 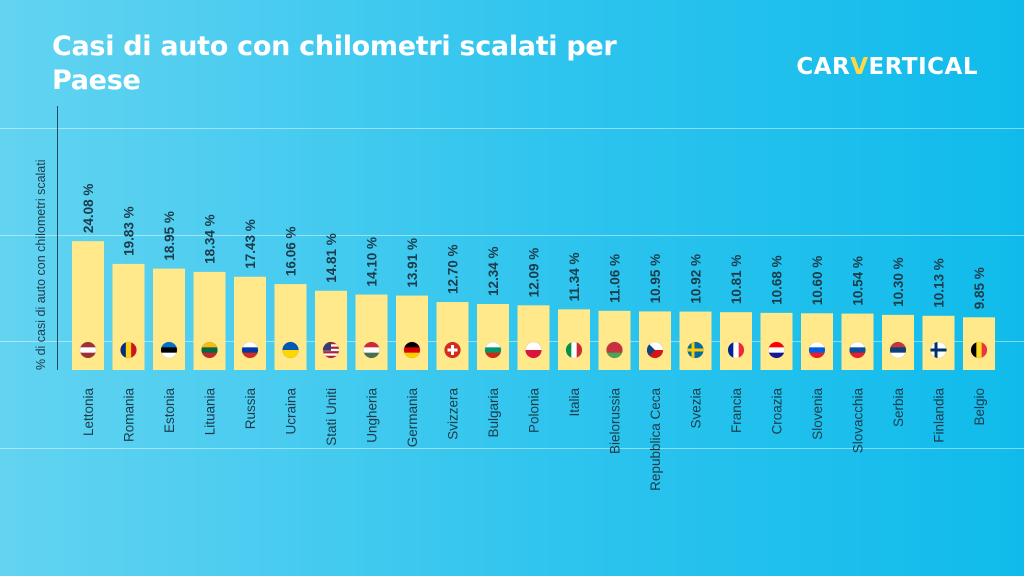 I want to click on value-label-21: 10.13 %, so click(x=939, y=283).